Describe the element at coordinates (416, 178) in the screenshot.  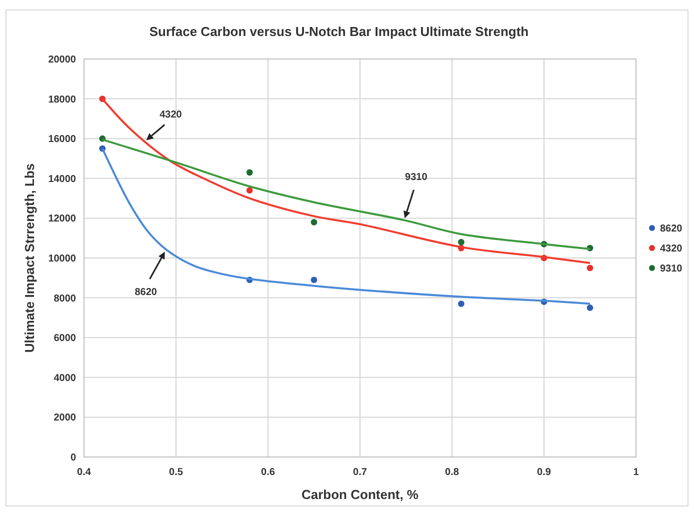
I see `annotation: 9310` at that location.